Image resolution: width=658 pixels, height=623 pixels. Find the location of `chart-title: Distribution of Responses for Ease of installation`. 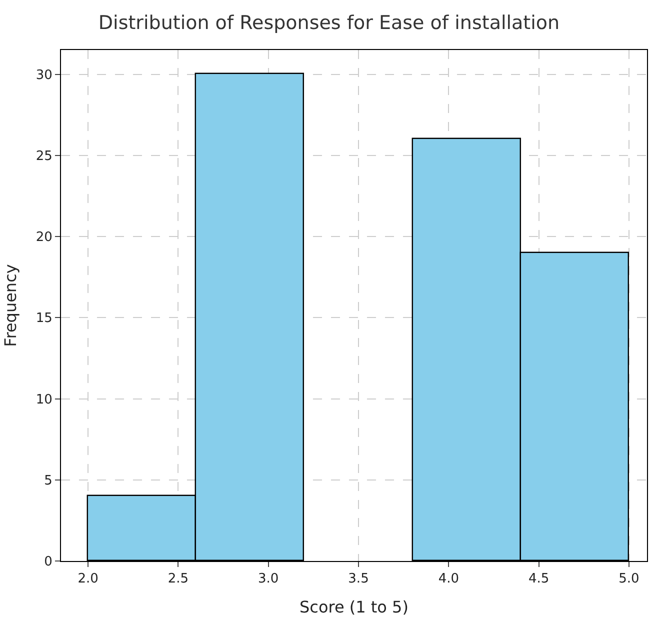

chart-title: Distribution of Responses for Ease of installation is located at coordinates (329, 23).